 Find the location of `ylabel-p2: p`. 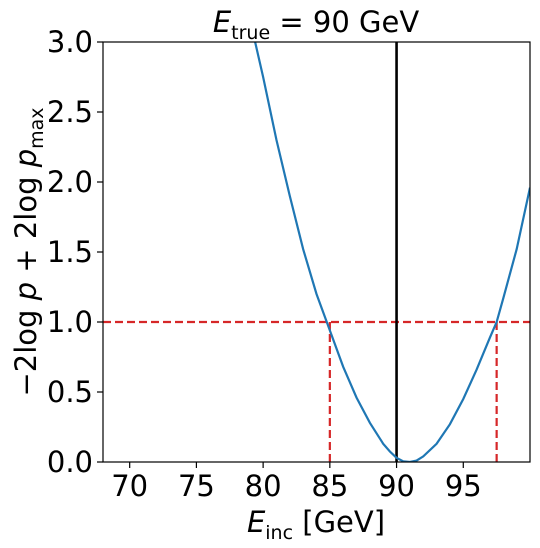

ylabel-p2: p is located at coordinates (26, 158).